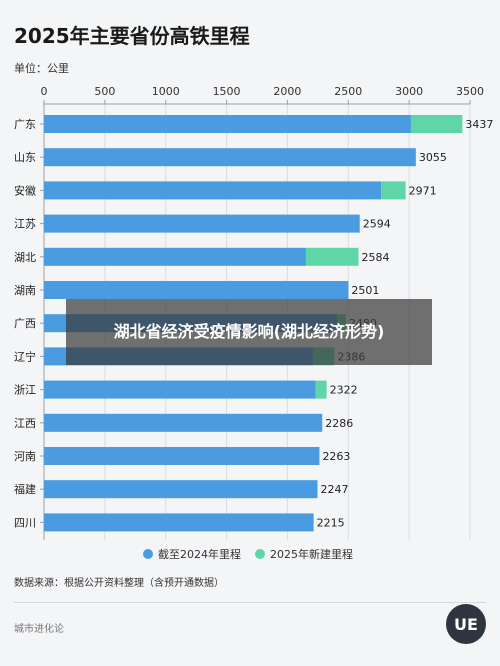 The image size is (500, 666). Describe the element at coordinates (423, 190) in the screenshot. I see `total-label: 2971` at that location.